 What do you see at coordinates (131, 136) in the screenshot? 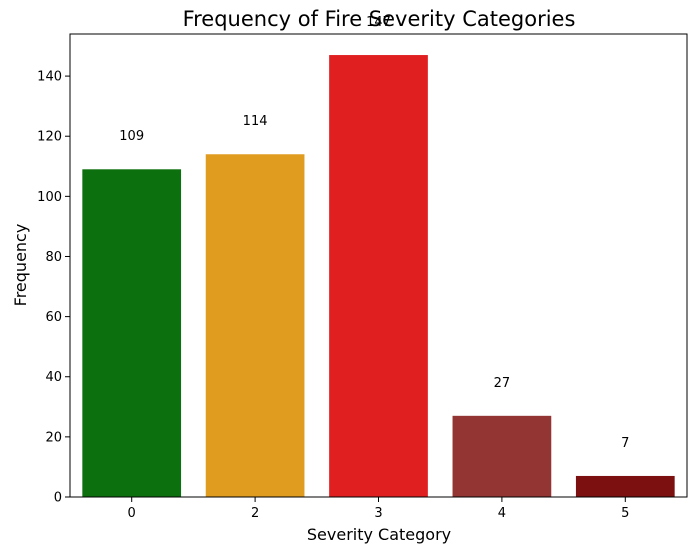
I see `bar-value-label: 109` at bounding box center [131, 136].